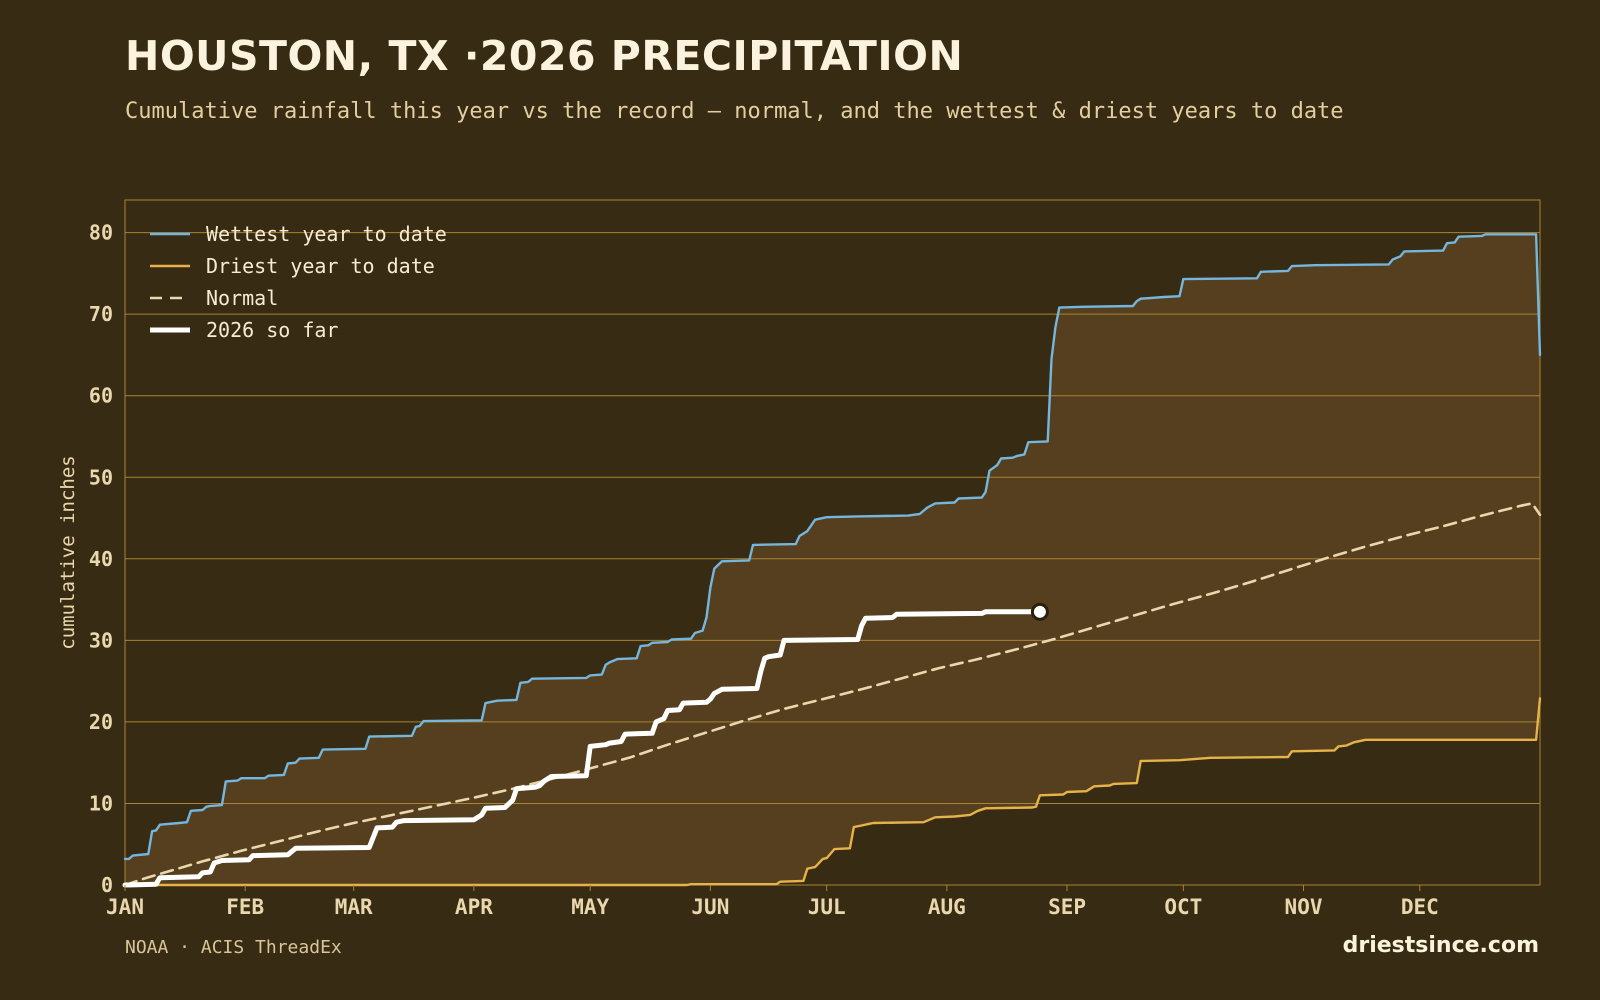  What do you see at coordinates (544, 56) in the screenshot?
I see `page-title: HOUSTON, TX ·2026 PRECIPITATION` at bounding box center [544, 56].